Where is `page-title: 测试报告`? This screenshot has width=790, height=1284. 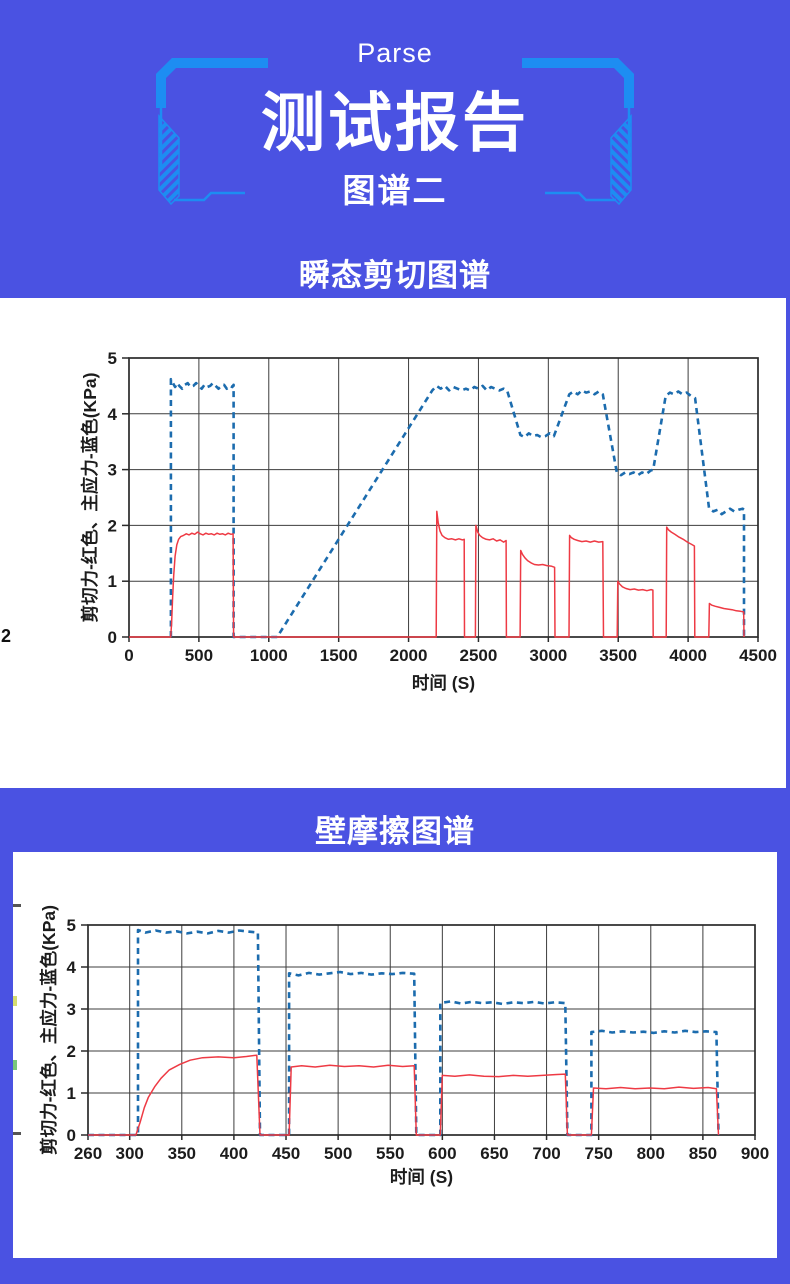
page-title: 测试报告 is located at coordinates (395, 123).